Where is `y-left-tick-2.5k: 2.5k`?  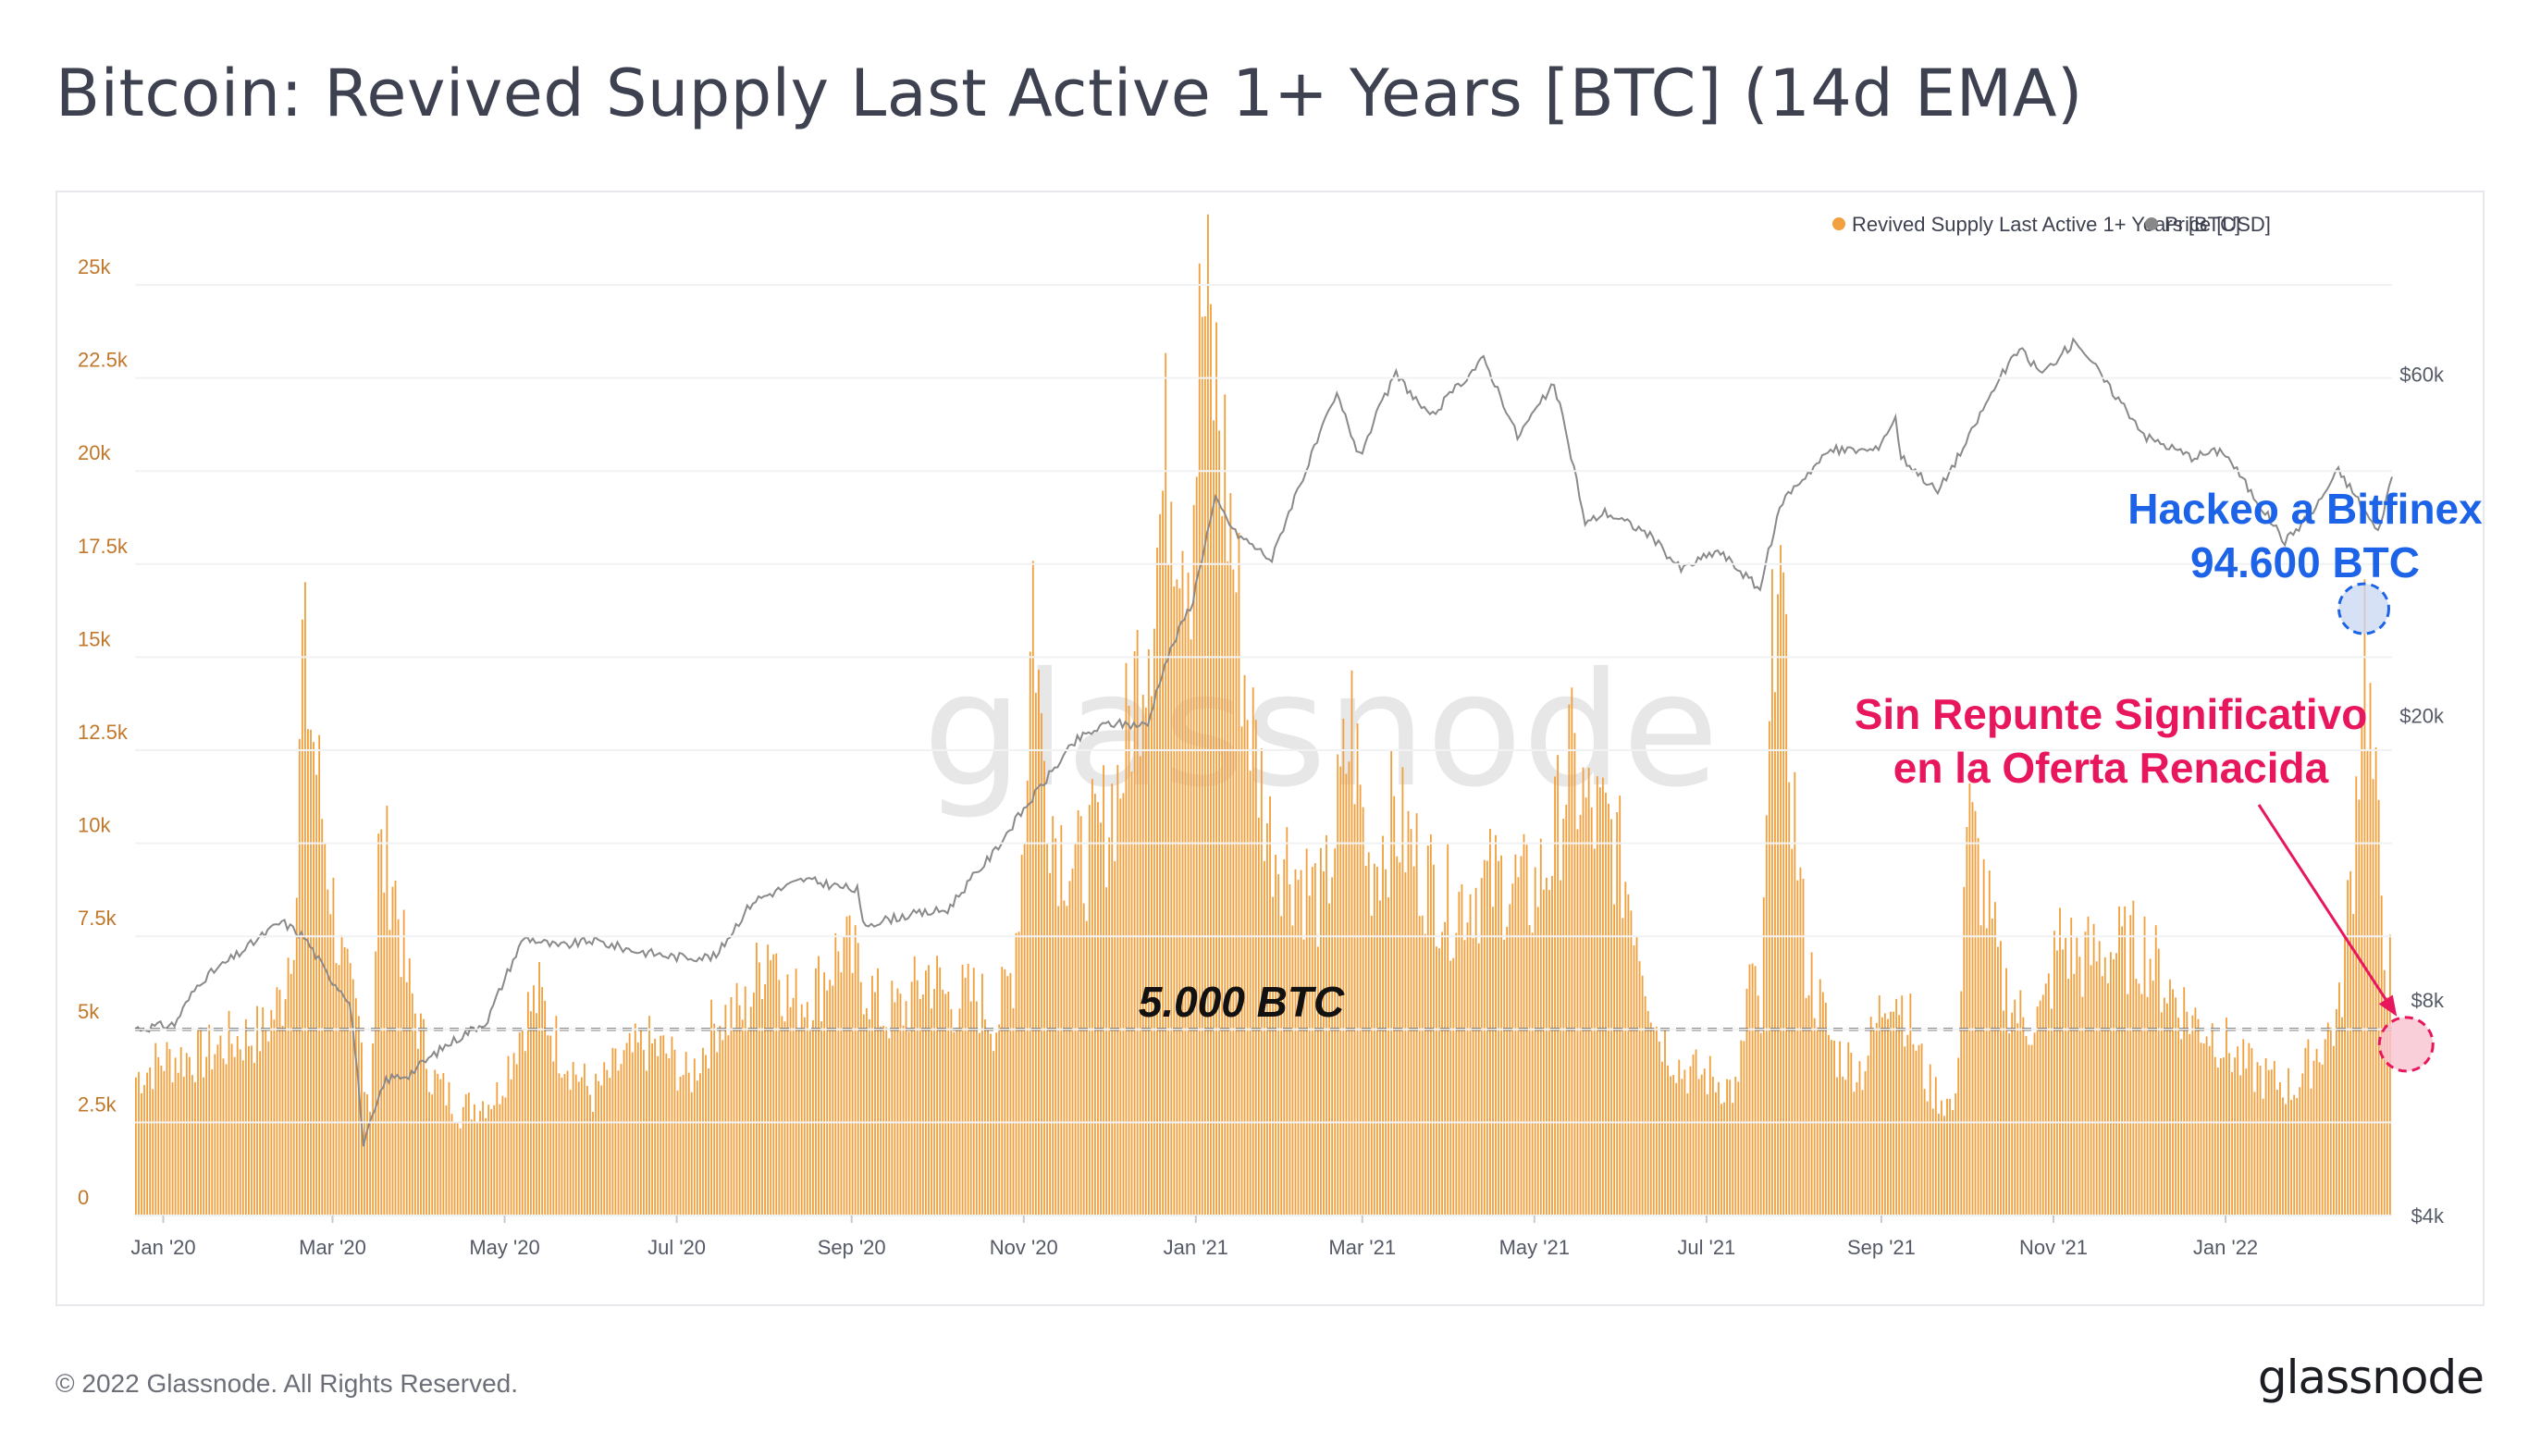
y-left-tick-2.5k: 2.5k is located at coordinates (97, 1104).